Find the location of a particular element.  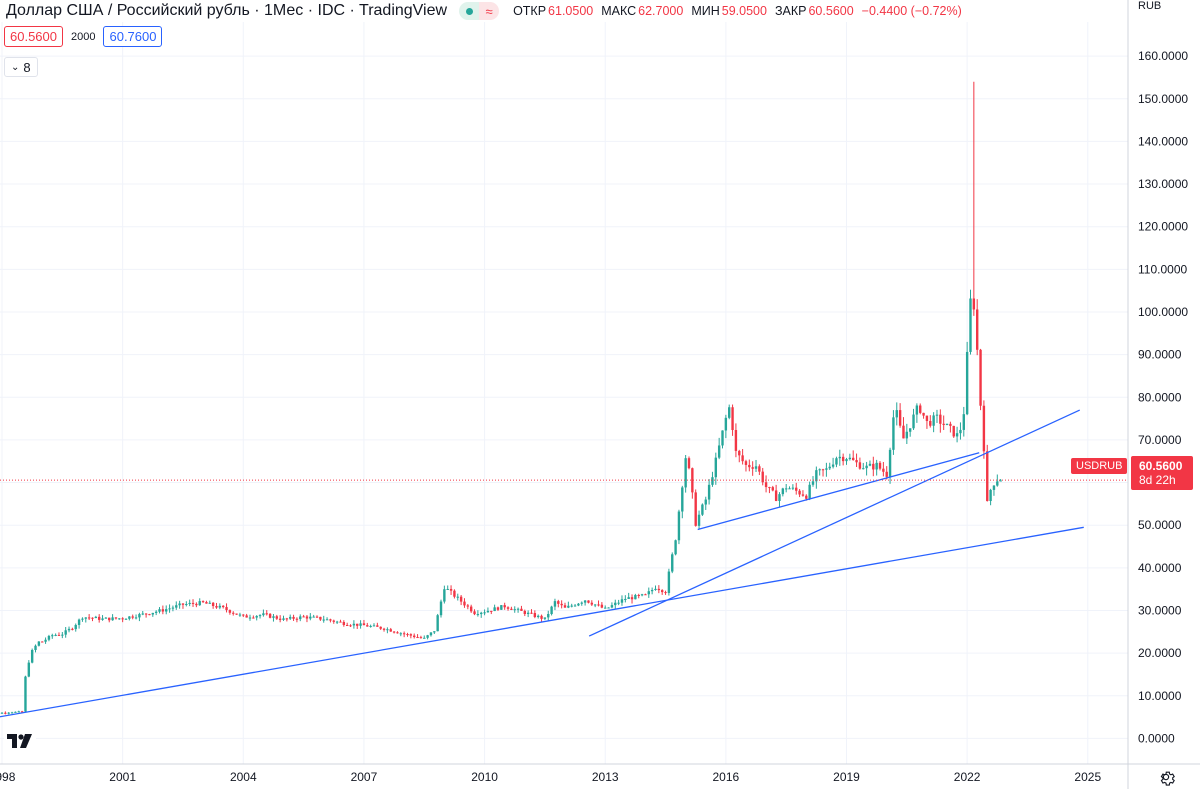

last-price: 60.5600 is located at coordinates (1161, 466).